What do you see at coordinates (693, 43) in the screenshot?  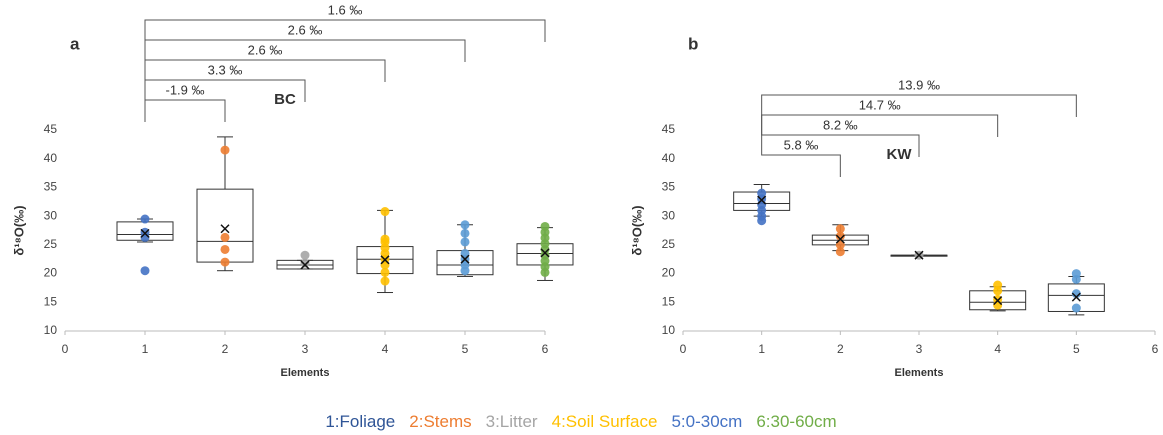 I see `panel-title: b` at bounding box center [693, 43].